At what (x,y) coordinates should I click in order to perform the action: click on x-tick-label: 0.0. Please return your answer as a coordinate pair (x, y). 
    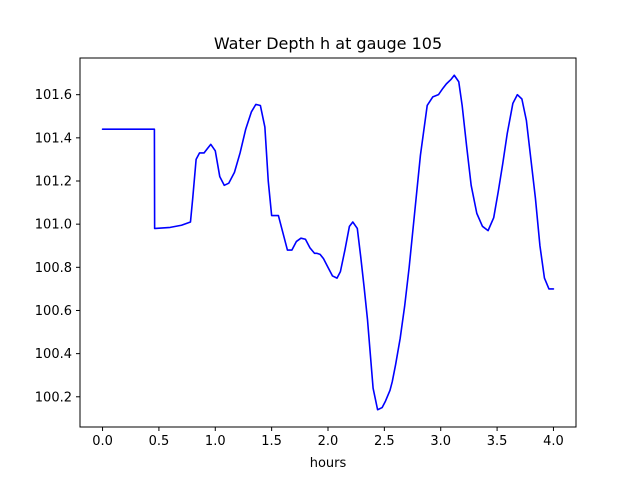
    Looking at the image, I should click on (102, 441).